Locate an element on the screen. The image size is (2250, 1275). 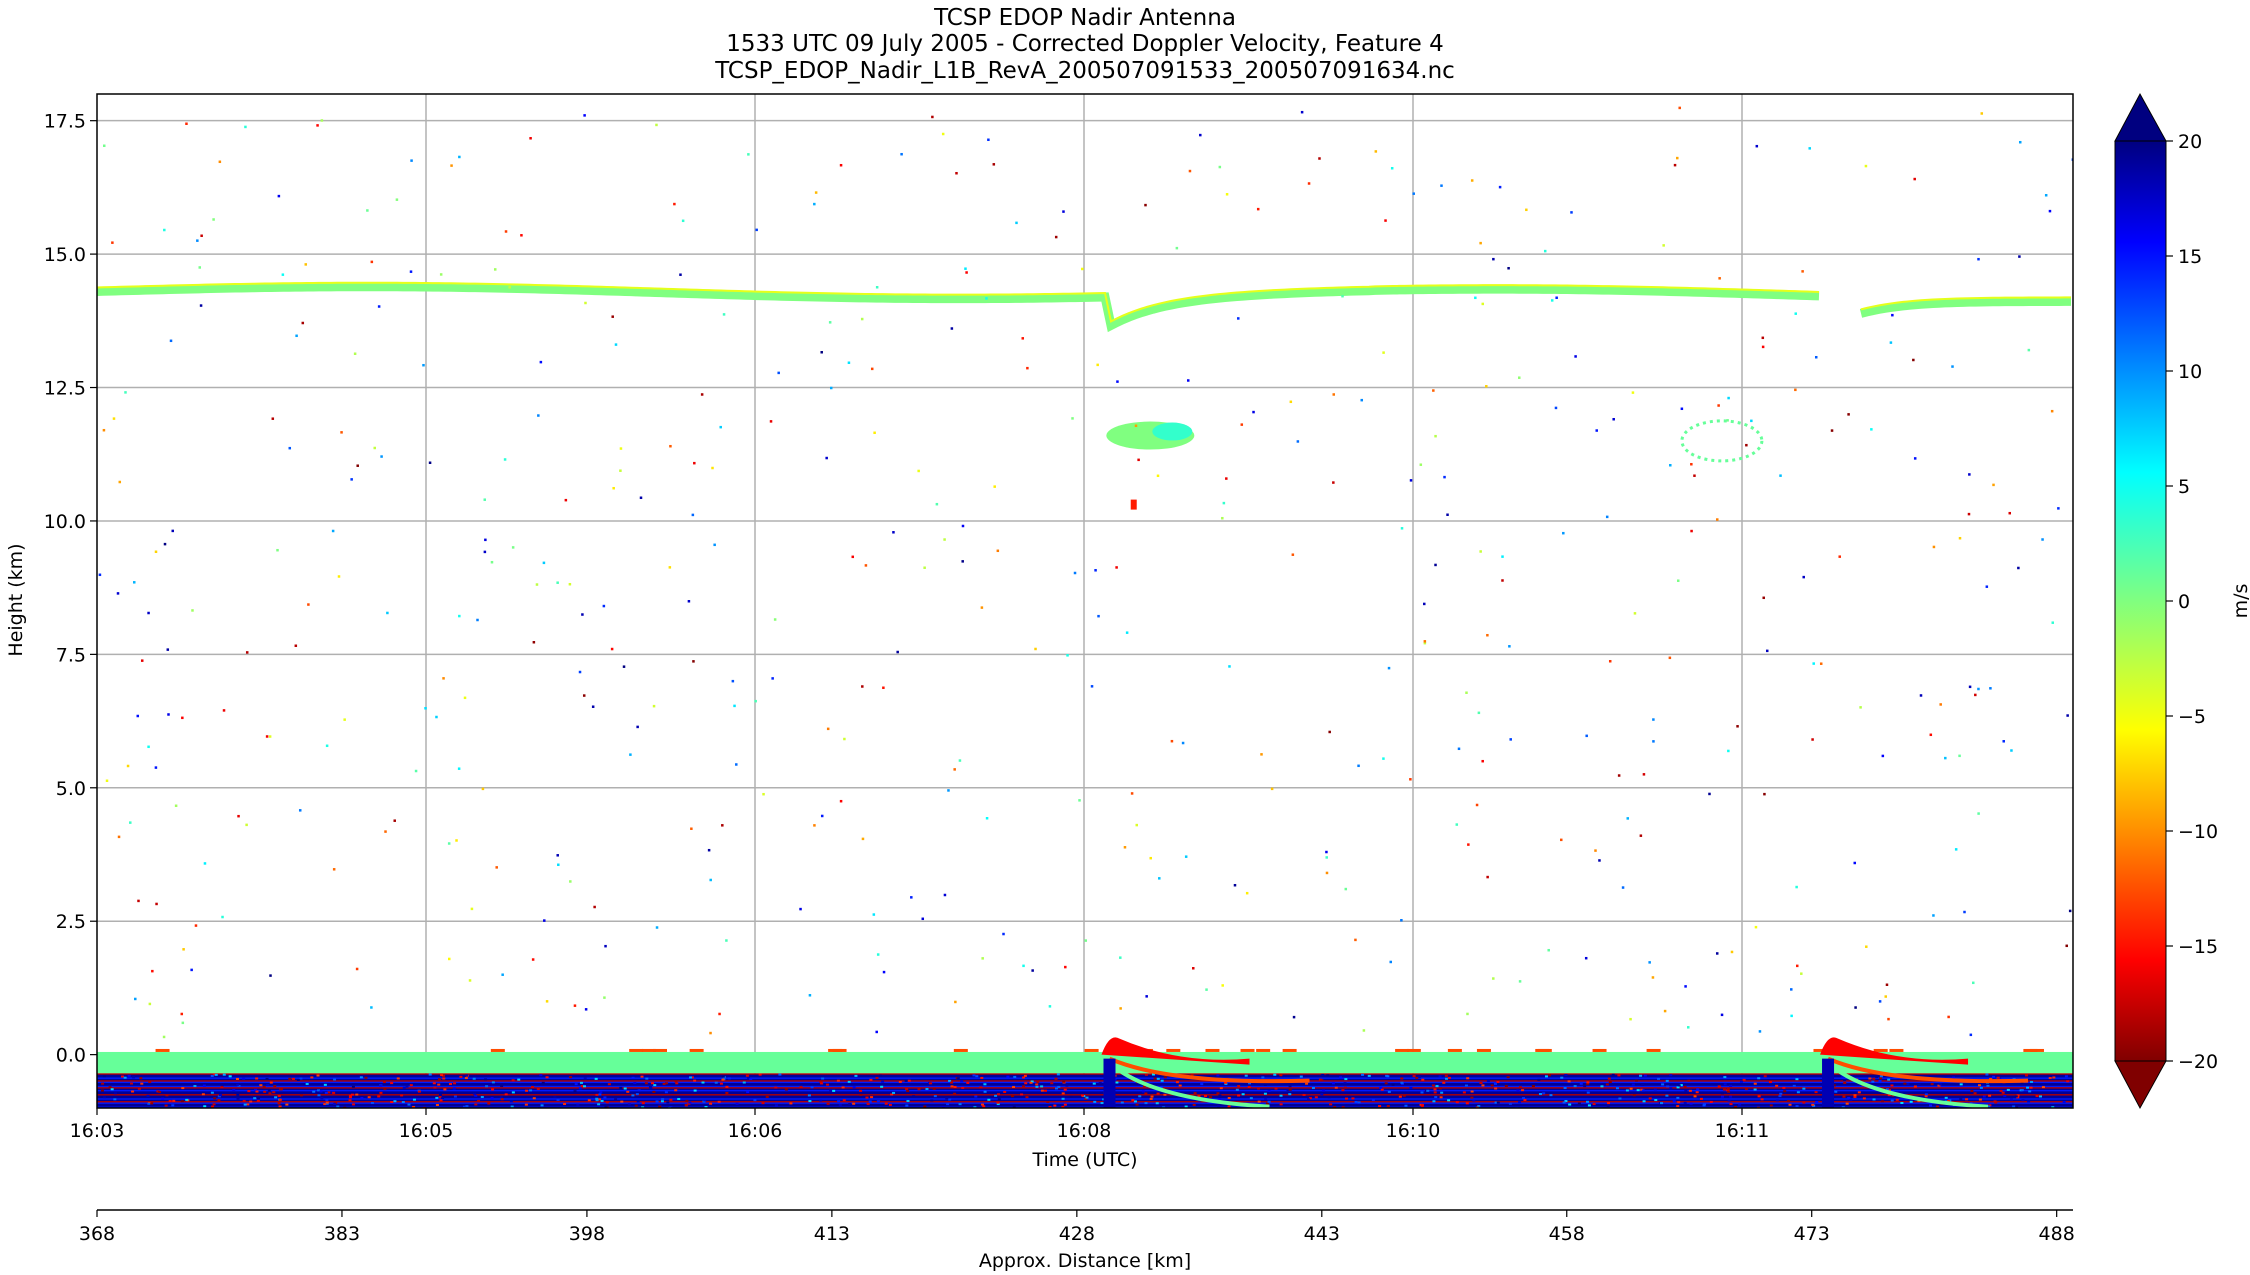
distance-axis-ticks: 368 383 398 413 428 443 458 473 488 is located at coordinates (1077, 1227).